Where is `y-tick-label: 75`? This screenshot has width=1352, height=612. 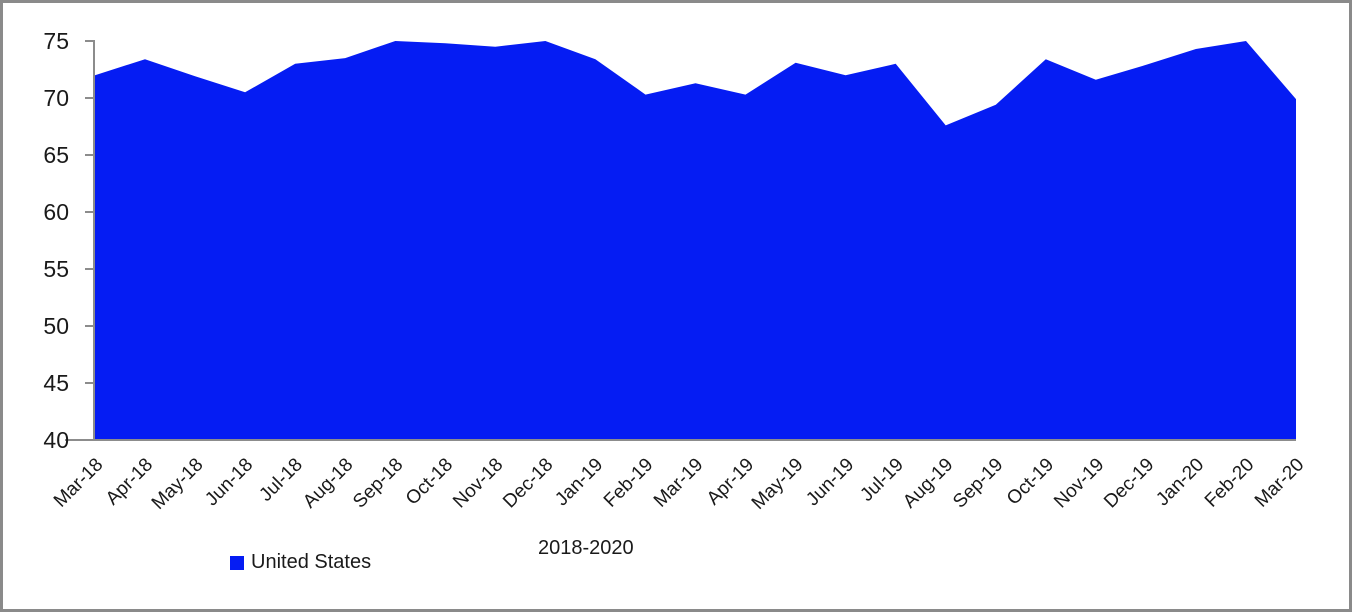
y-tick-label: 75 is located at coordinates (56, 41).